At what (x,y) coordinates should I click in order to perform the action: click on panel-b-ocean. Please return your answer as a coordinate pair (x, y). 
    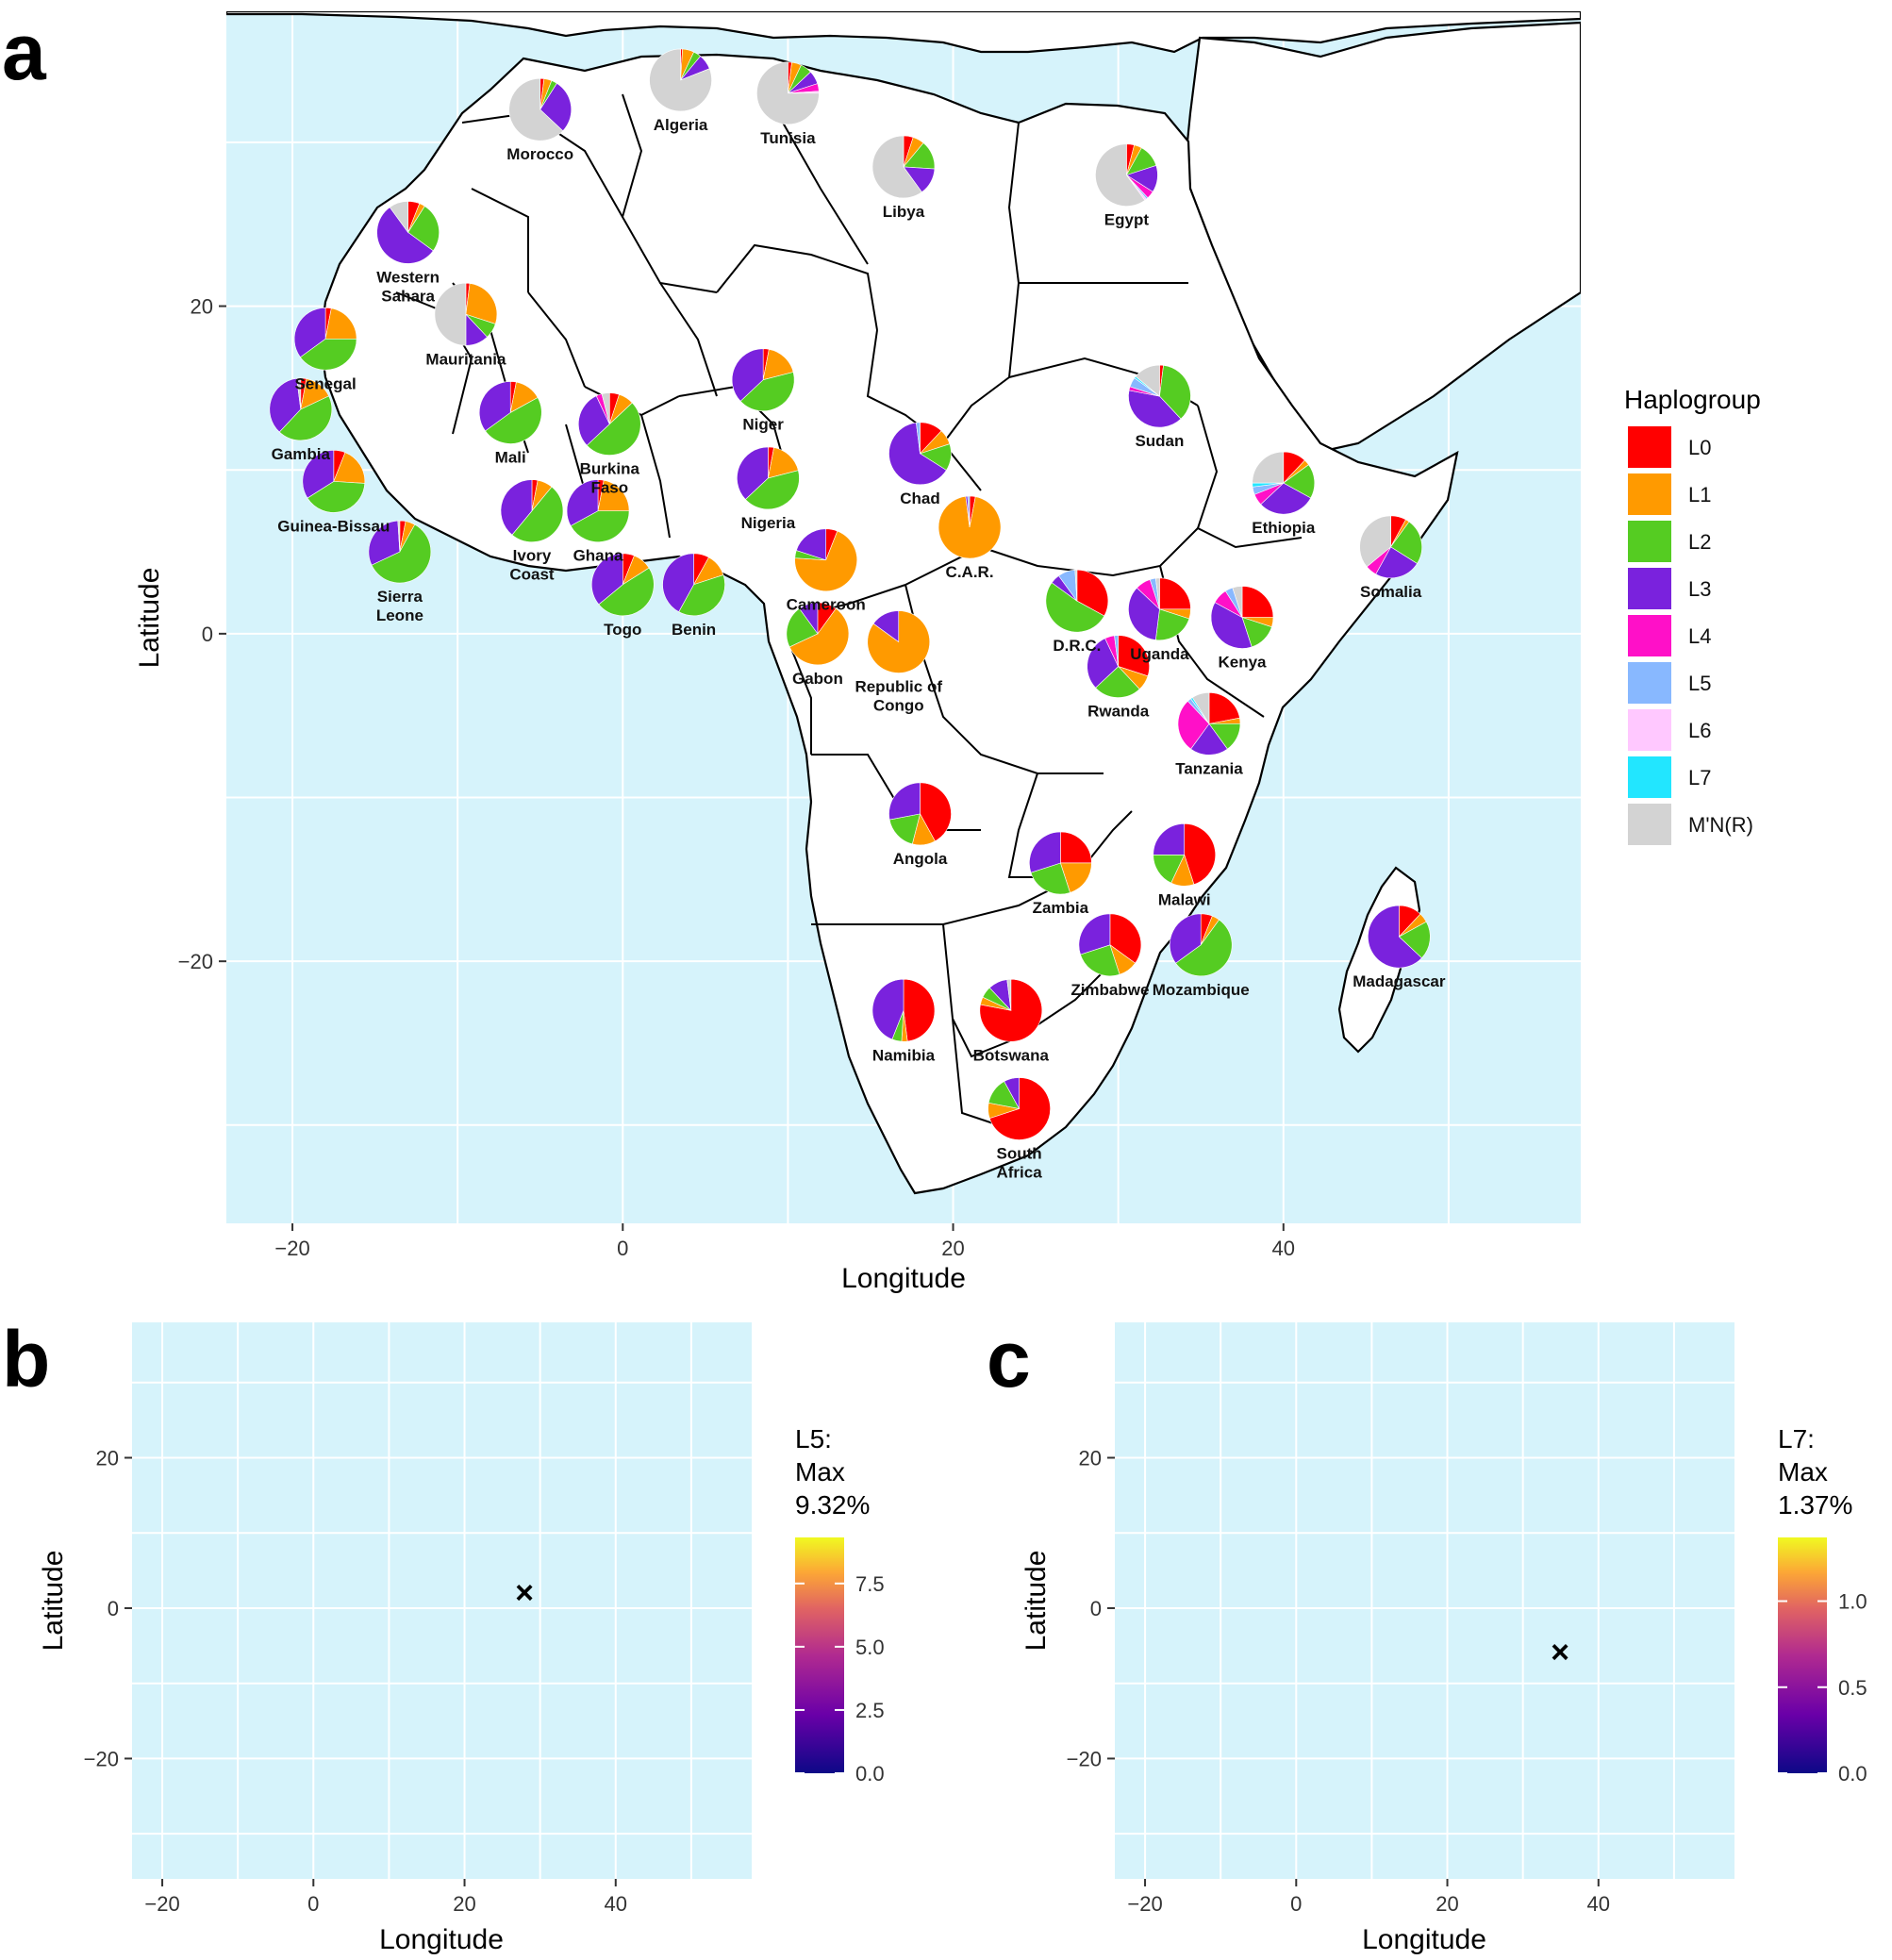
    Looking at the image, I should click on (442, 1600).